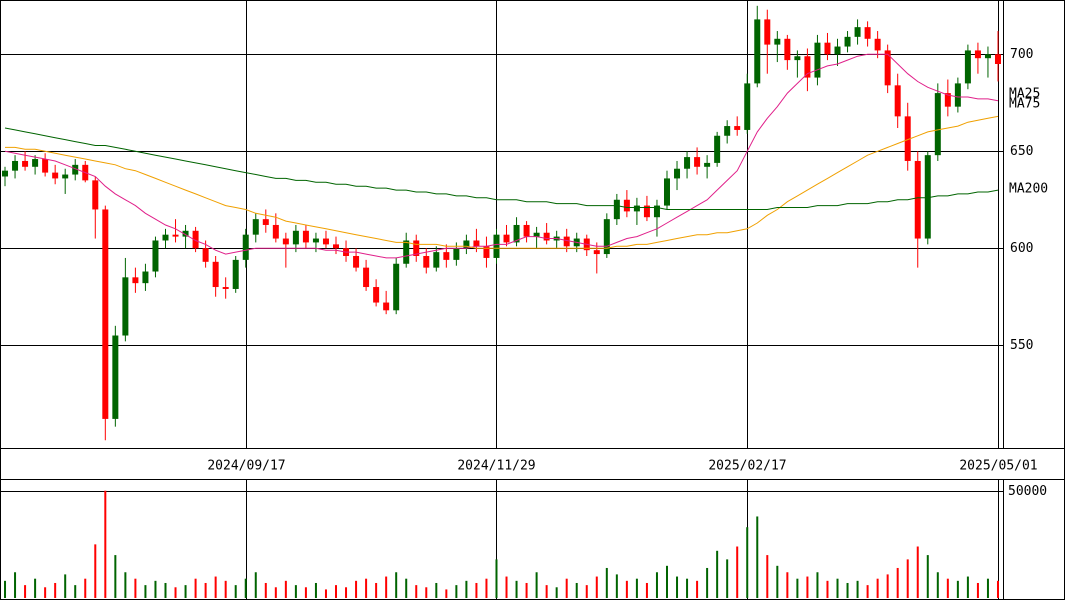 Image resolution: width=1065 pixels, height=600 pixels. What do you see at coordinates (1028, 189) in the screenshot?
I see `legend-label: MA200` at bounding box center [1028, 189].